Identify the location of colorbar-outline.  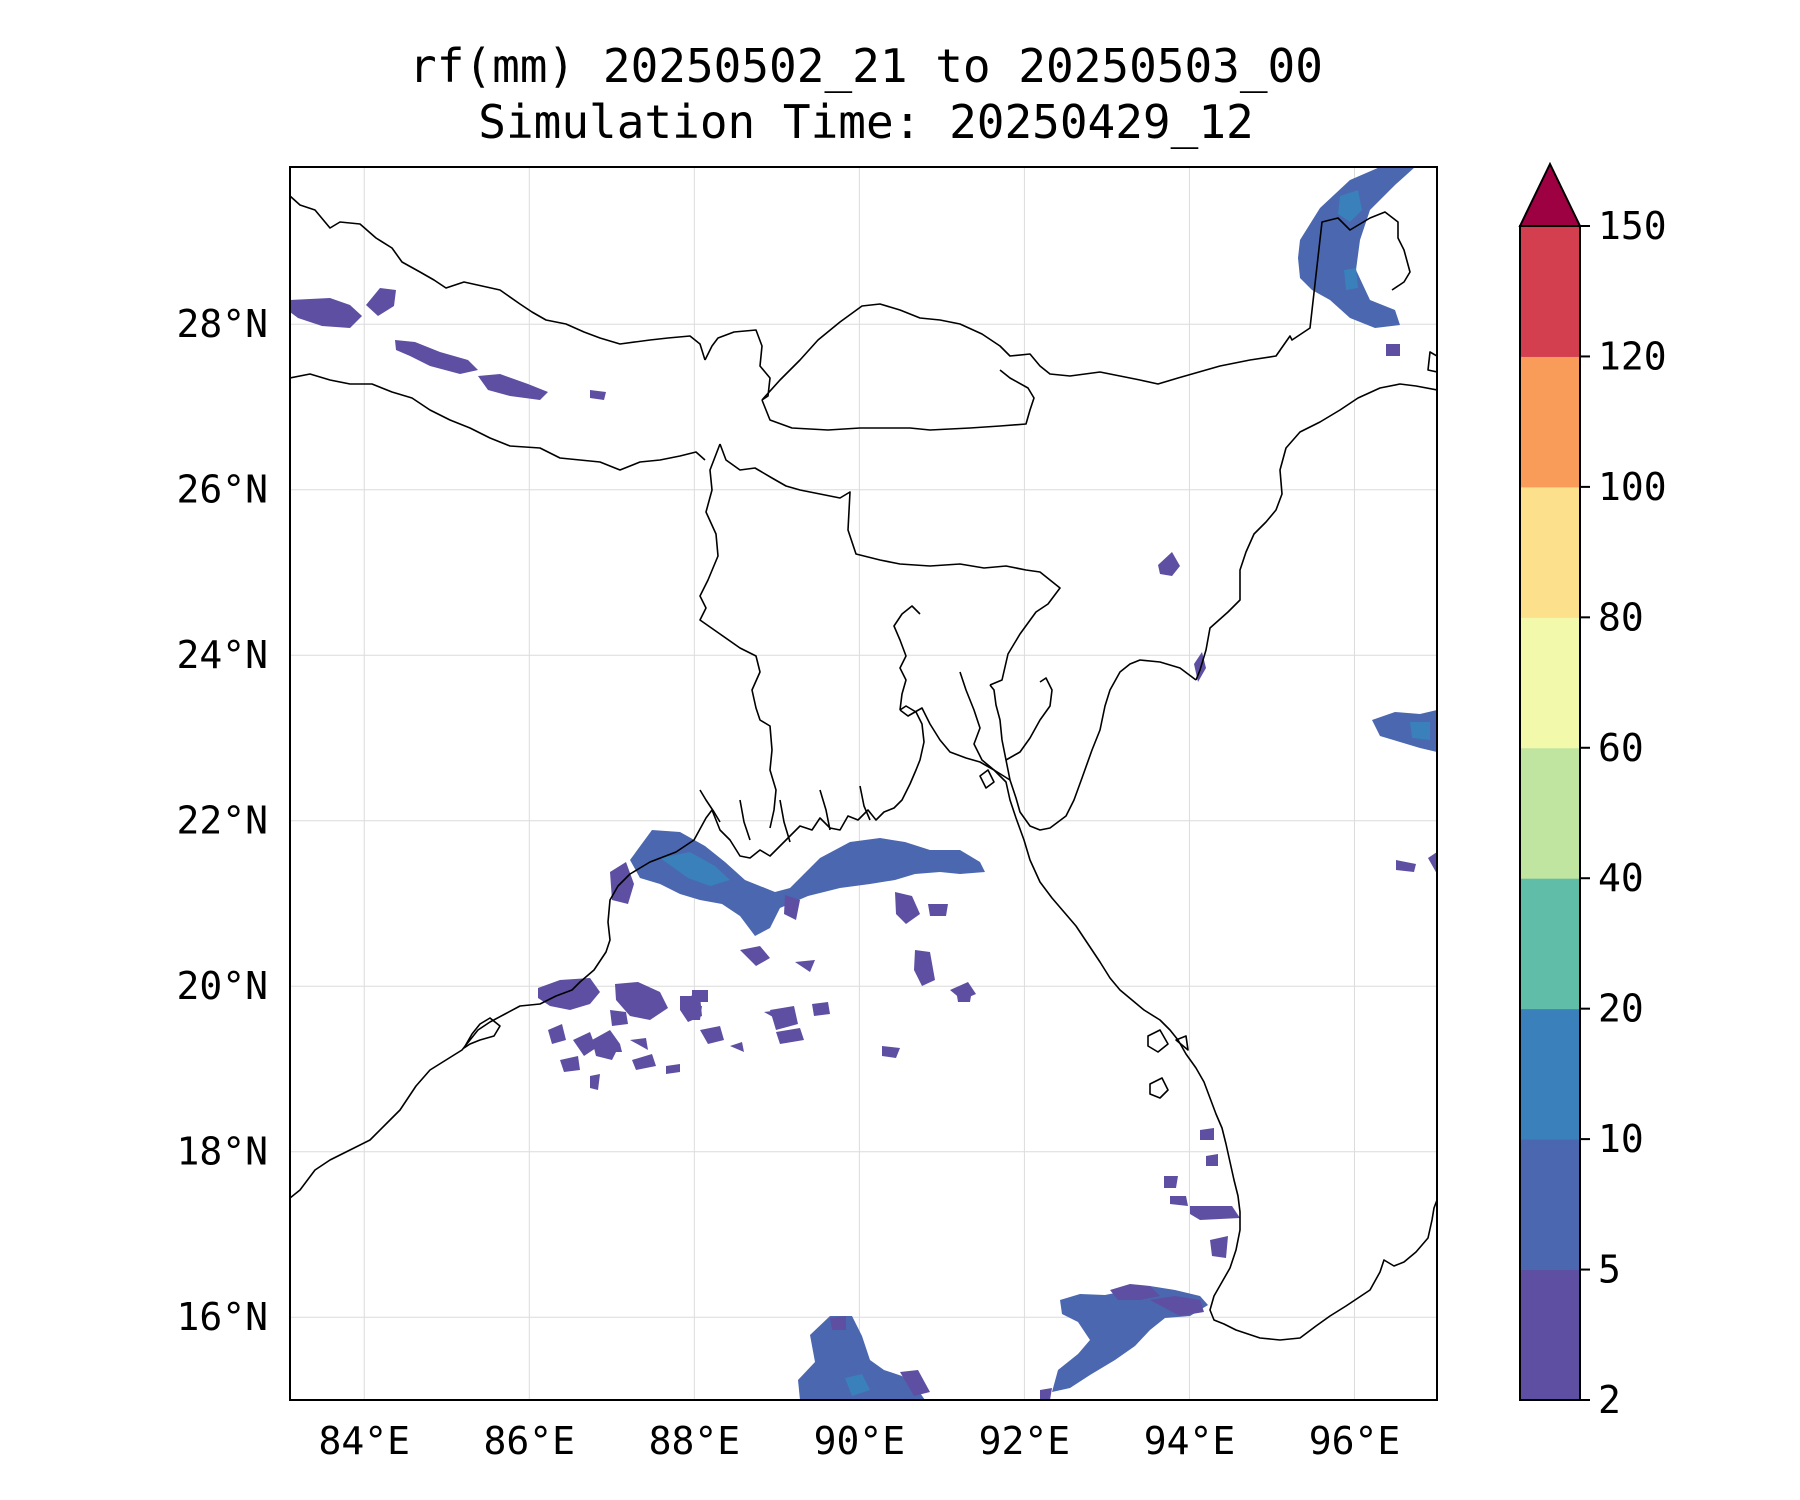
(1550, 813).